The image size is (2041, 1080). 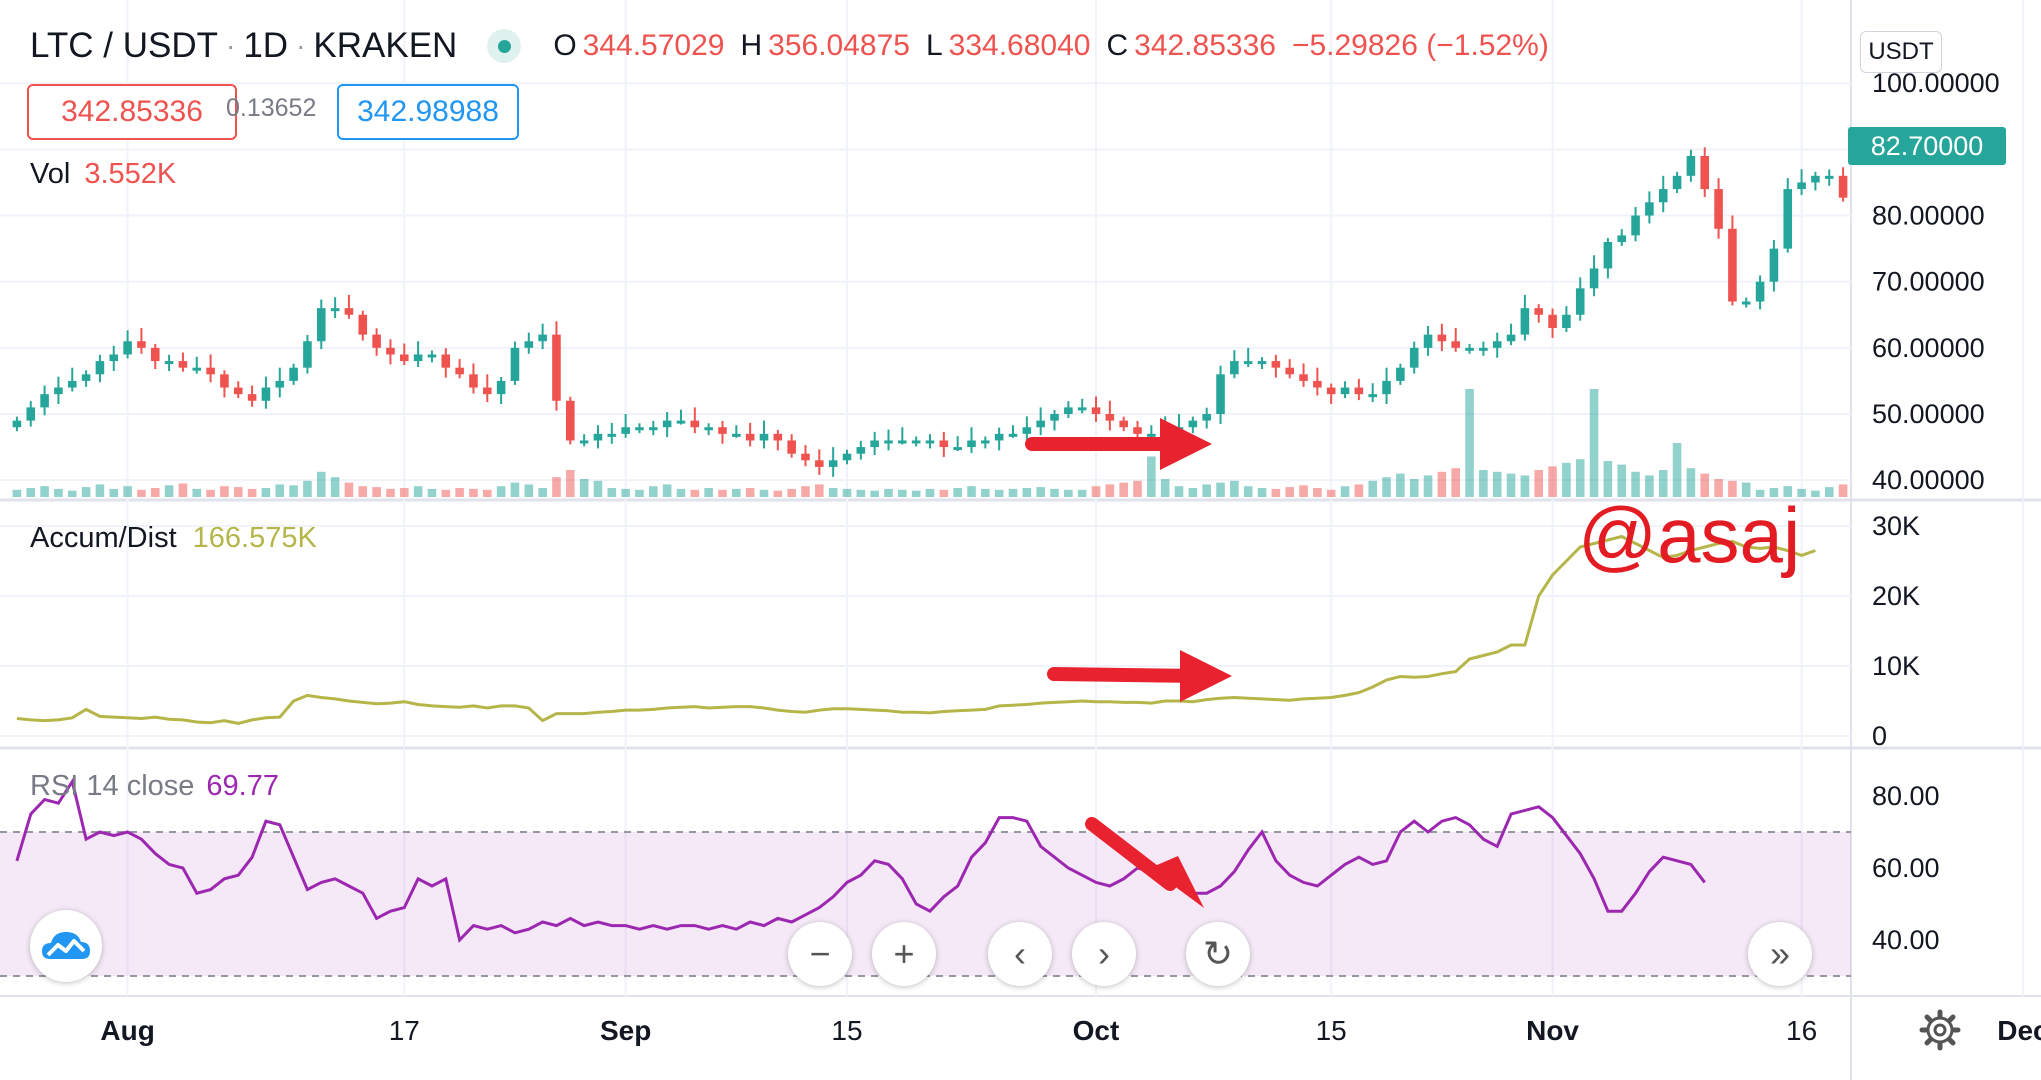 What do you see at coordinates (132, 112) in the screenshot?
I see `sell-price-button: 342.85336` at bounding box center [132, 112].